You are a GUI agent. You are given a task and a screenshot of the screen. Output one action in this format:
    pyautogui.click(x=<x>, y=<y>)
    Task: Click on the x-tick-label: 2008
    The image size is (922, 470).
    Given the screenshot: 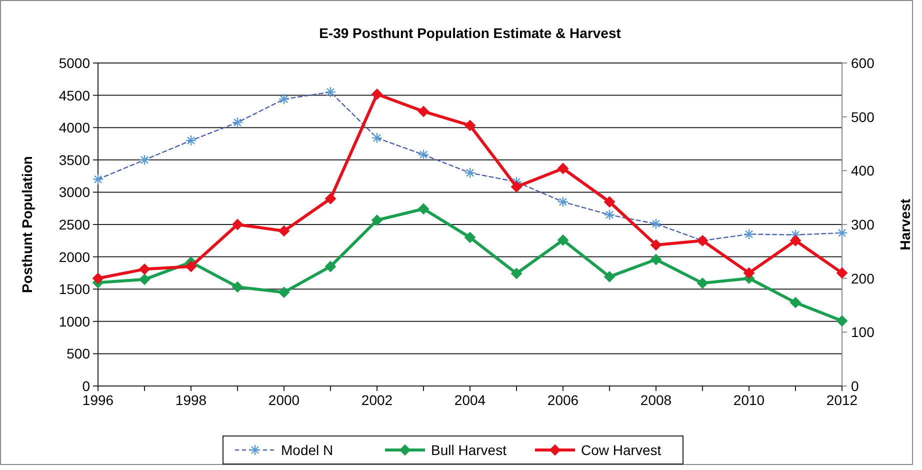 What is the action you would take?
    pyautogui.click(x=656, y=400)
    